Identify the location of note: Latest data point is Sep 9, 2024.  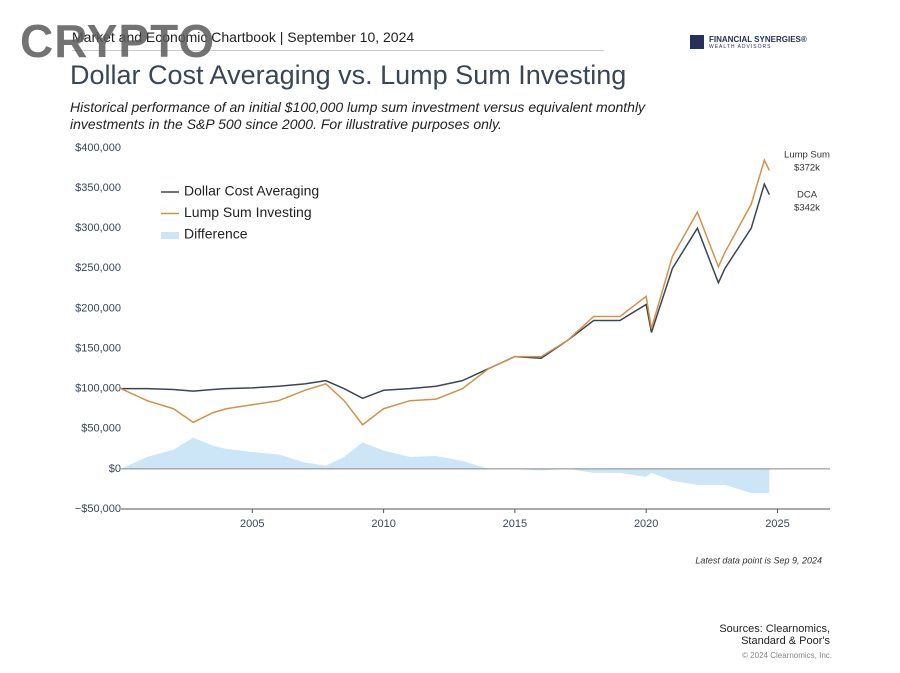
(758, 560).